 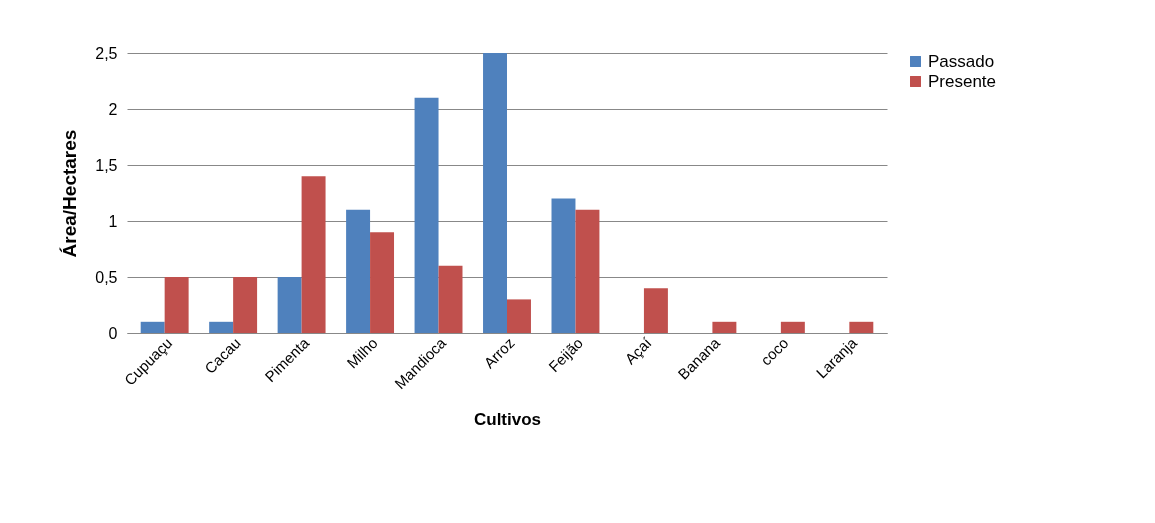 I want to click on y-tick-label: 2,5, so click(x=106, y=53).